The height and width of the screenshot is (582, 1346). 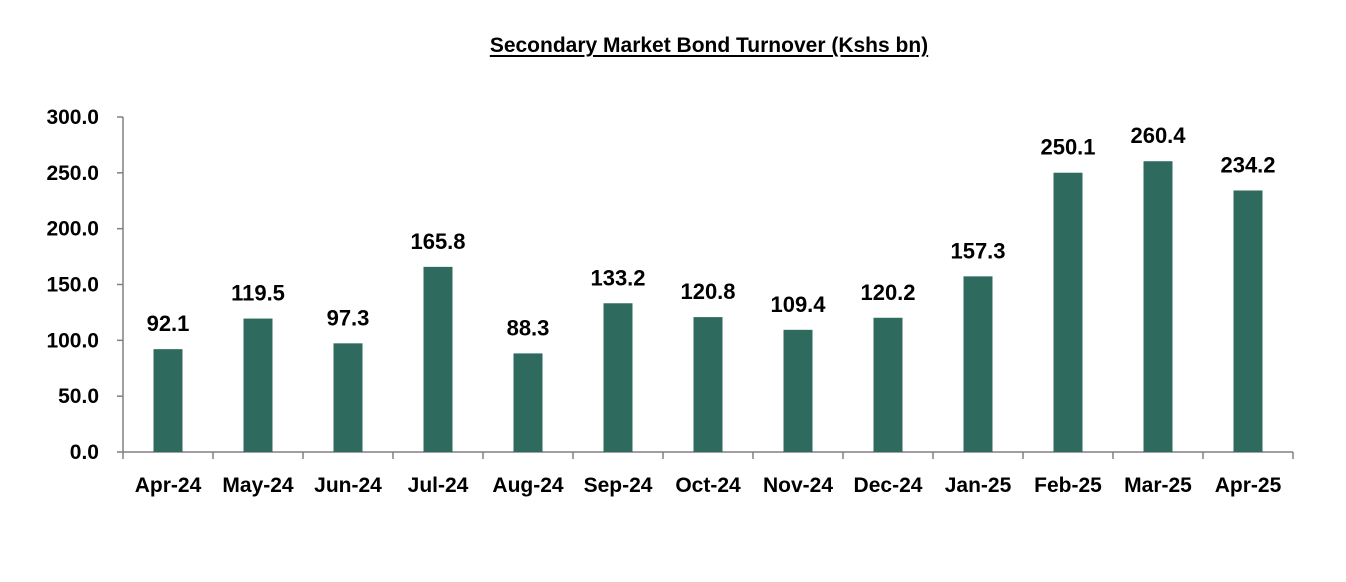 I want to click on x-tick-label: Feb-25, so click(x=1068, y=485).